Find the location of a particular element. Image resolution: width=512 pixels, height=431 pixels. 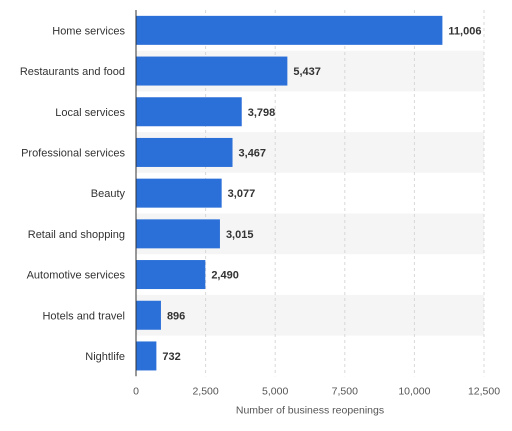

category-label: Local services is located at coordinates (90, 113).